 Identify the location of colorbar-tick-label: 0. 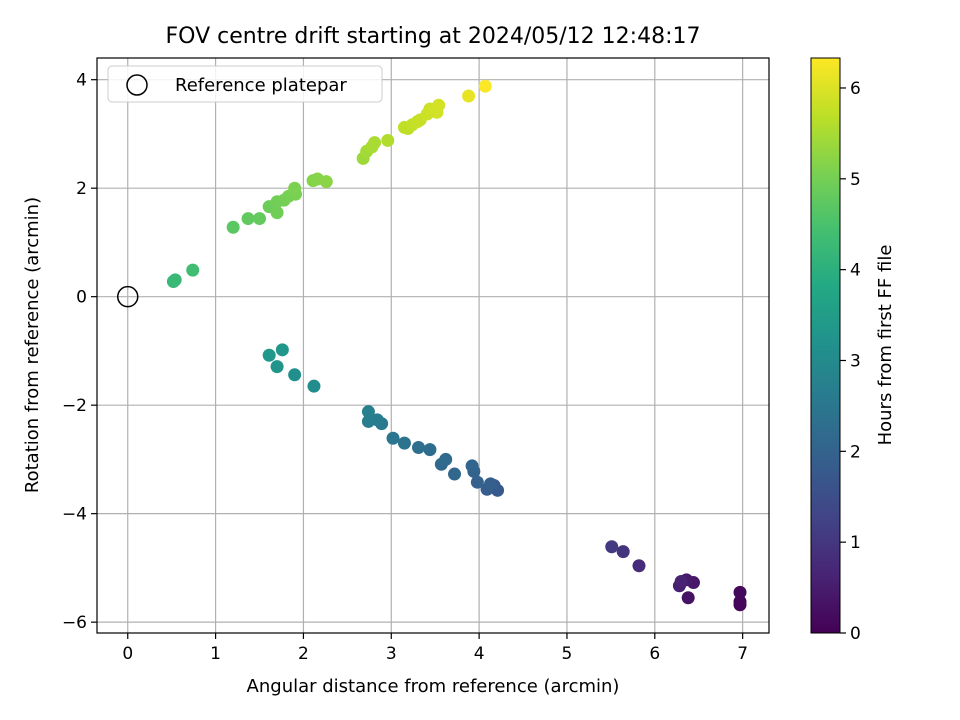
(855, 634).